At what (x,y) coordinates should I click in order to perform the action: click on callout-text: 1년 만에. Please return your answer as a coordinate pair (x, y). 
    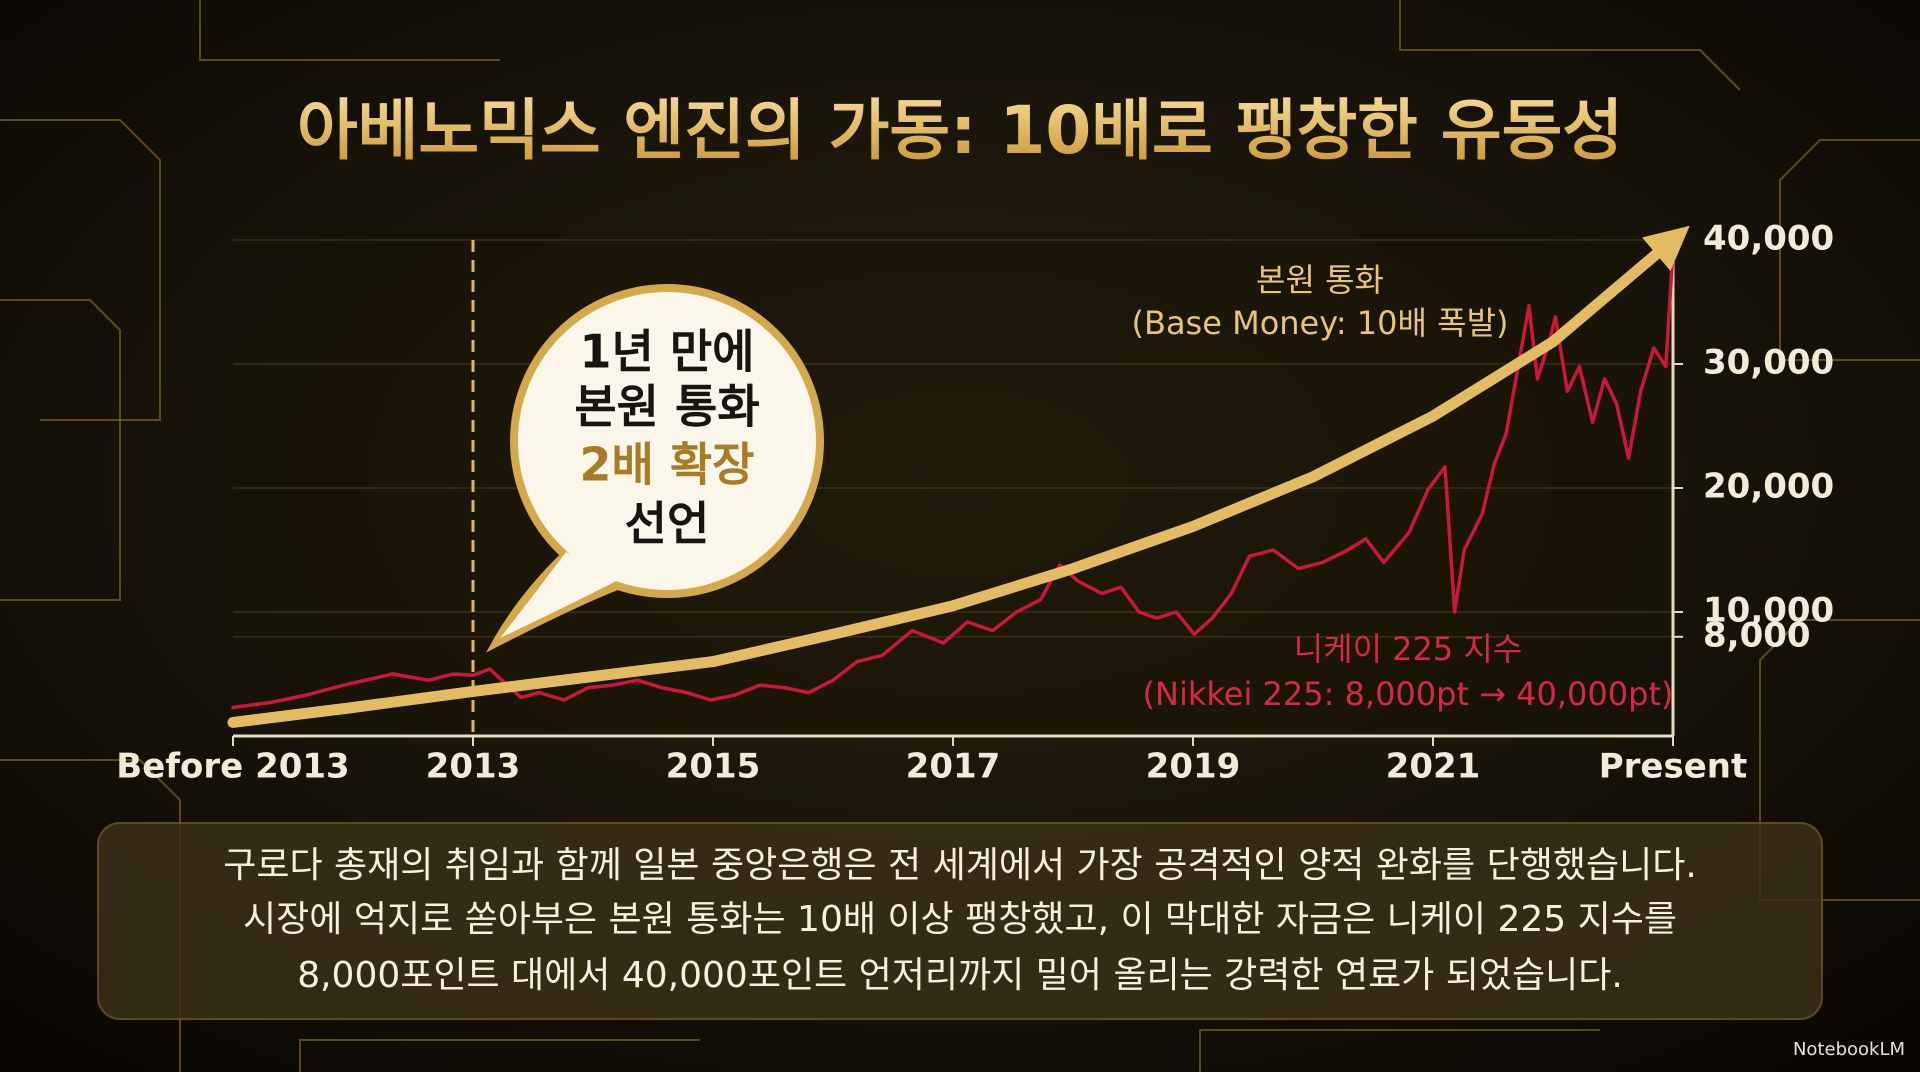
    Looking at the image, I should click on (667, 352).